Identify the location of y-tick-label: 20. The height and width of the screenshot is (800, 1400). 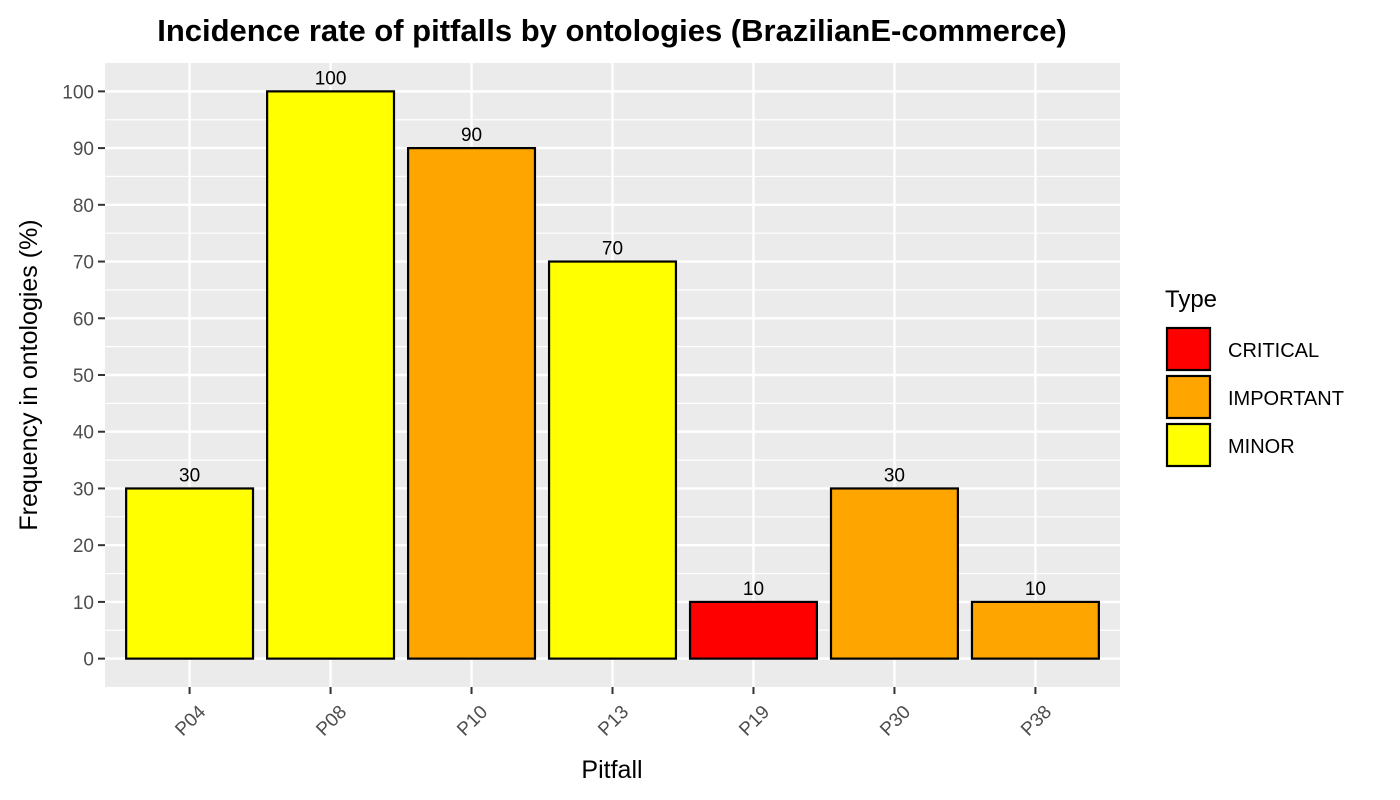
(83, 546).